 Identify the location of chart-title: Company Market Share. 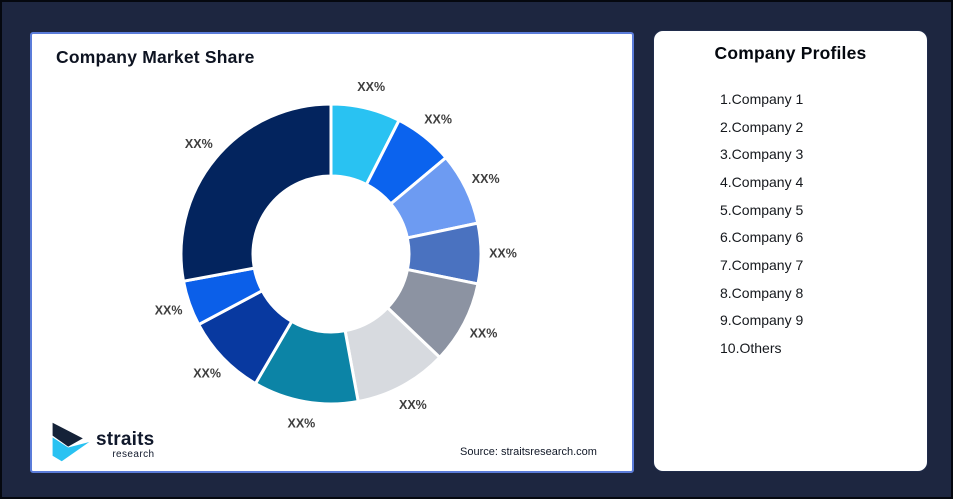
(155, 57).